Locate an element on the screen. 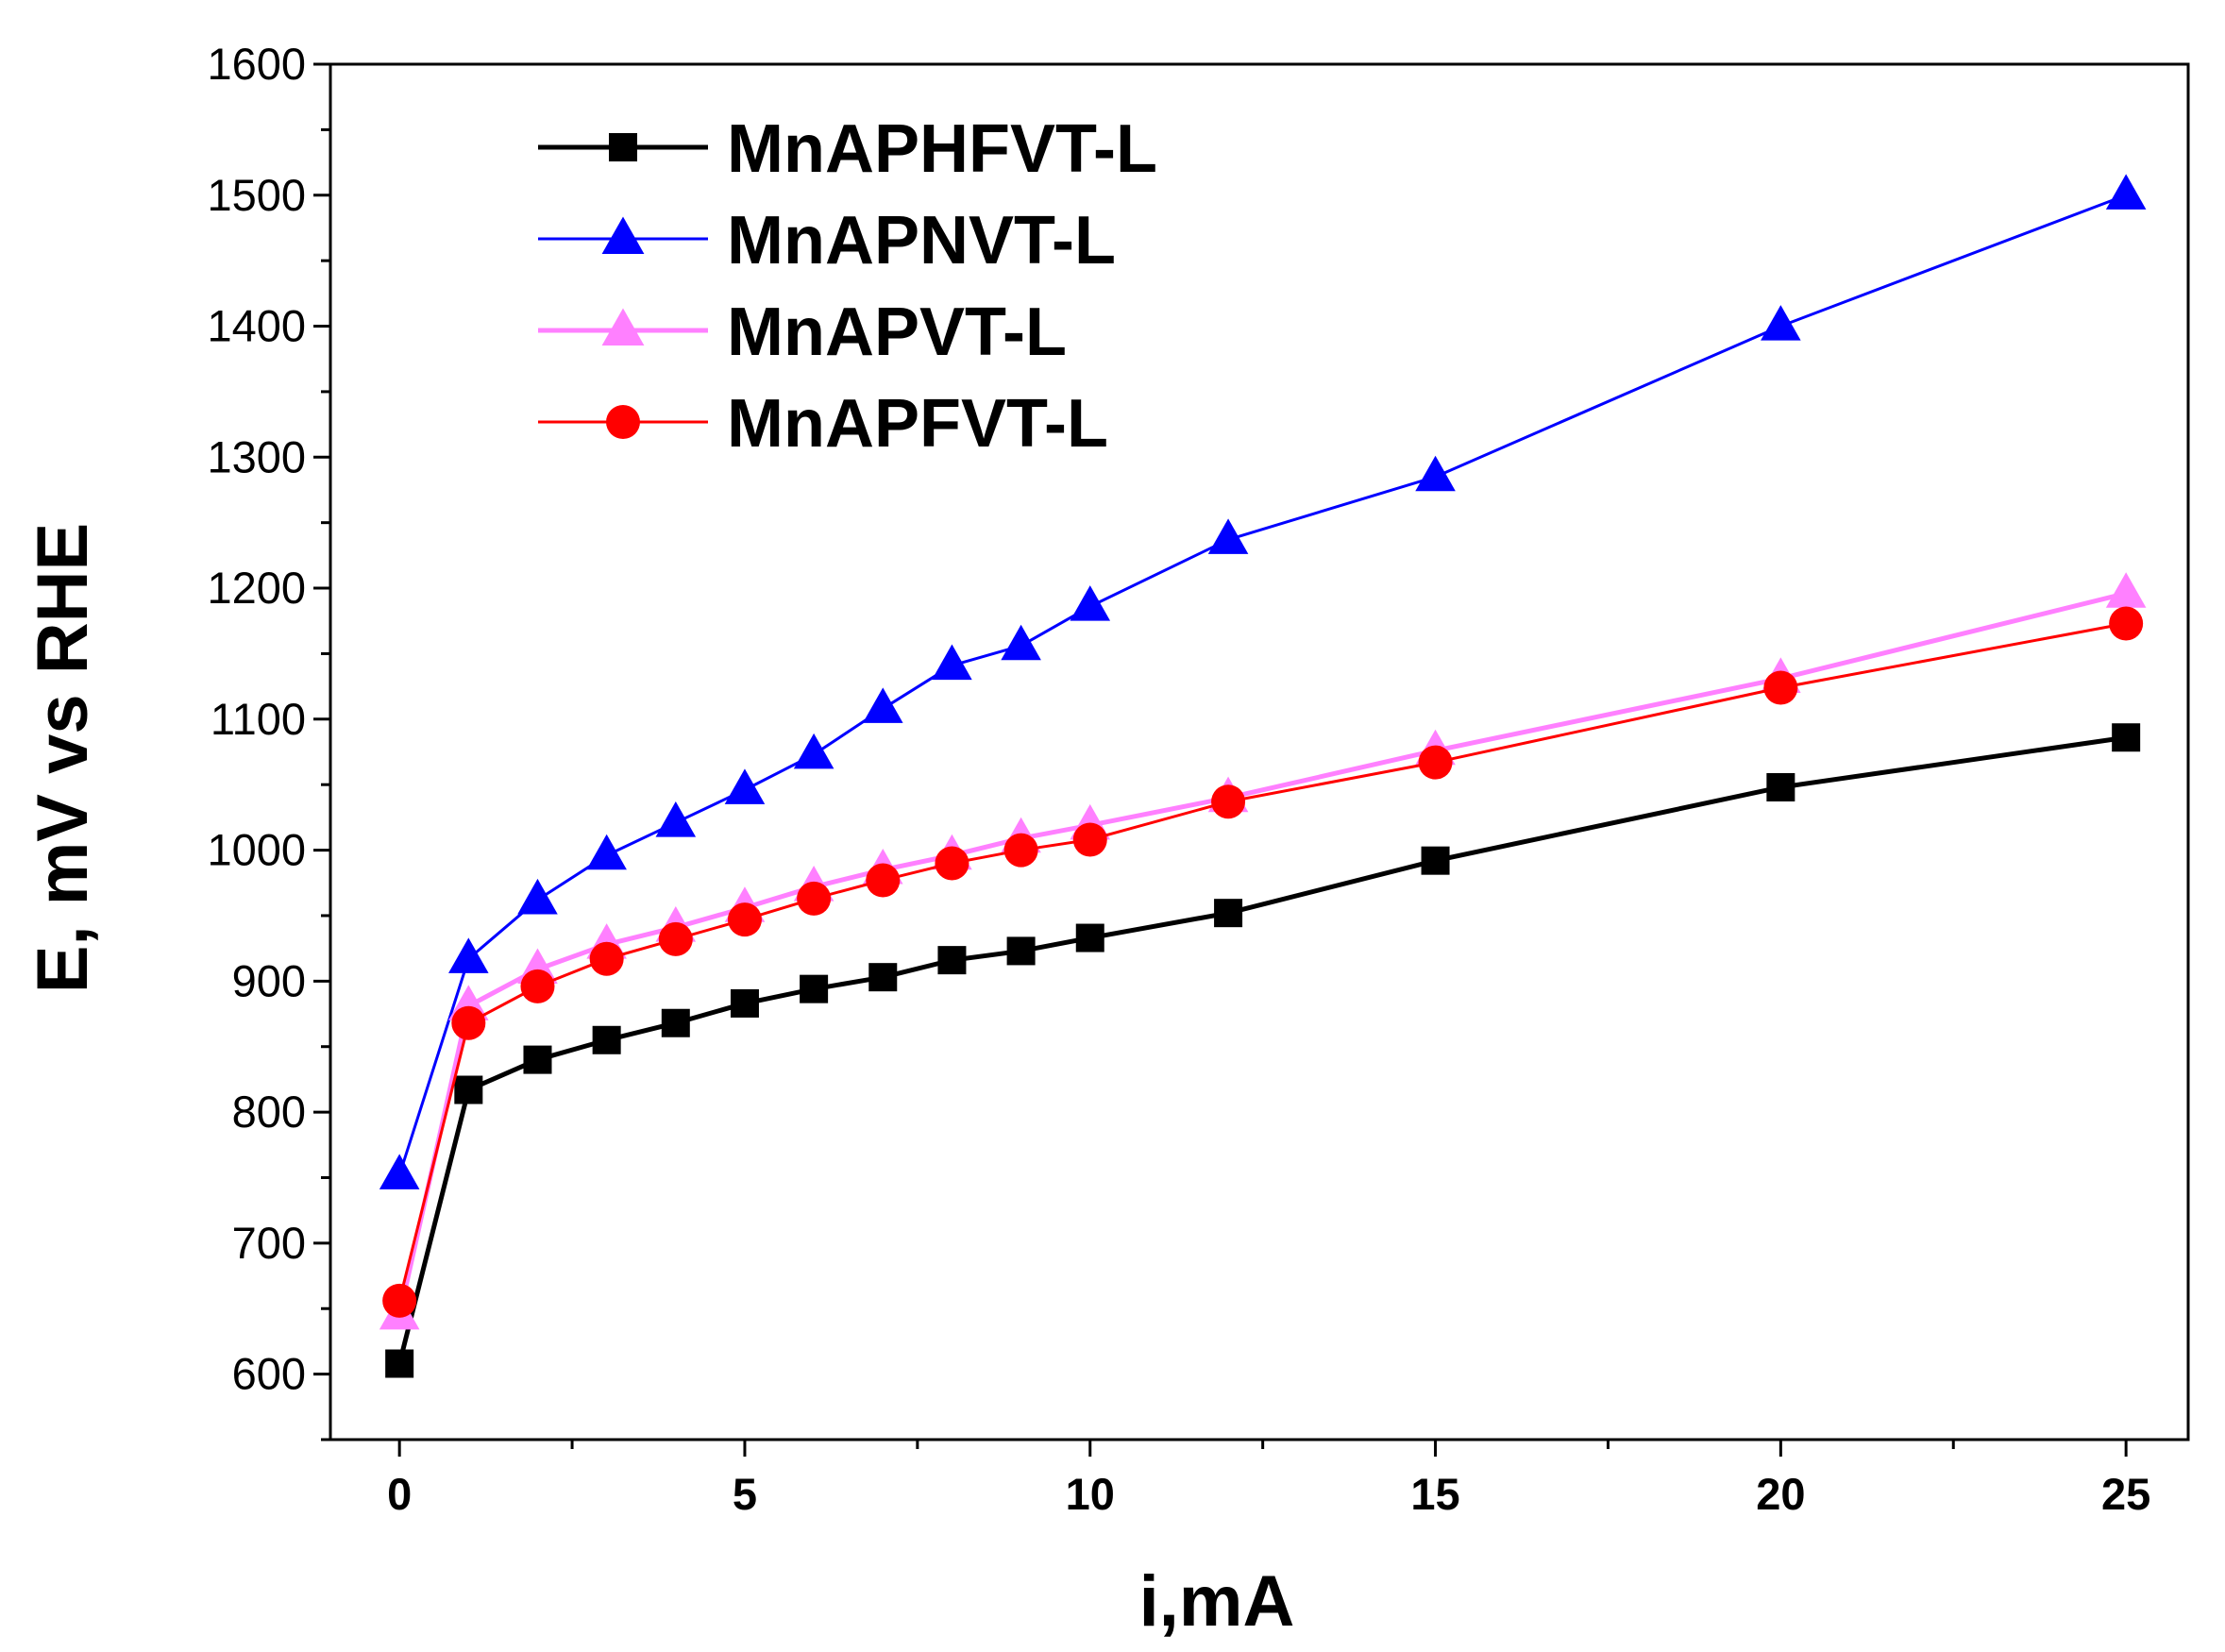  legend-label: MnAPFVT-L is located at coordinates (917, 424).